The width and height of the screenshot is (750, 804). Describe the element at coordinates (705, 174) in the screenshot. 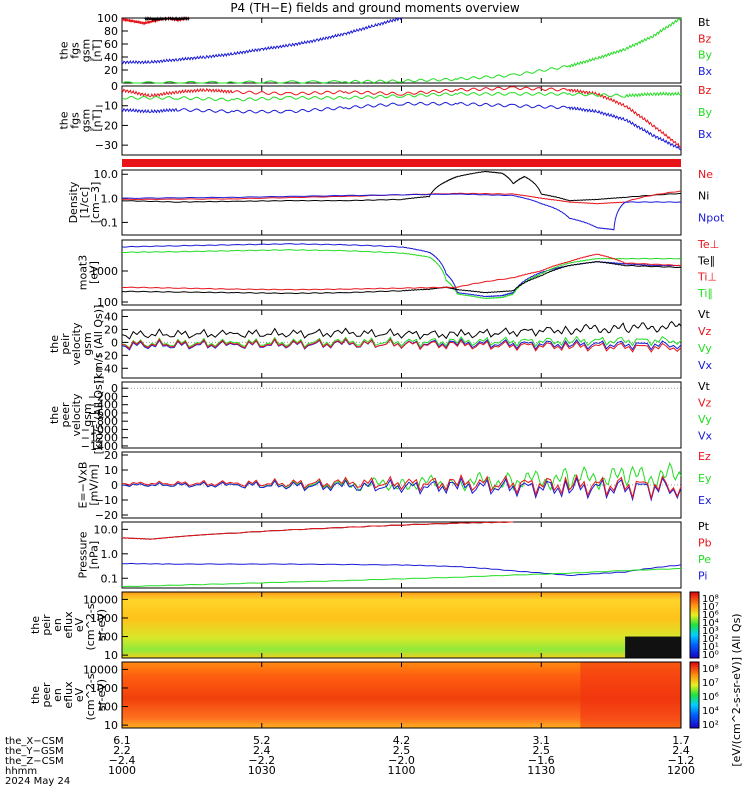

I see `legend-Ne: Ne` at that location.